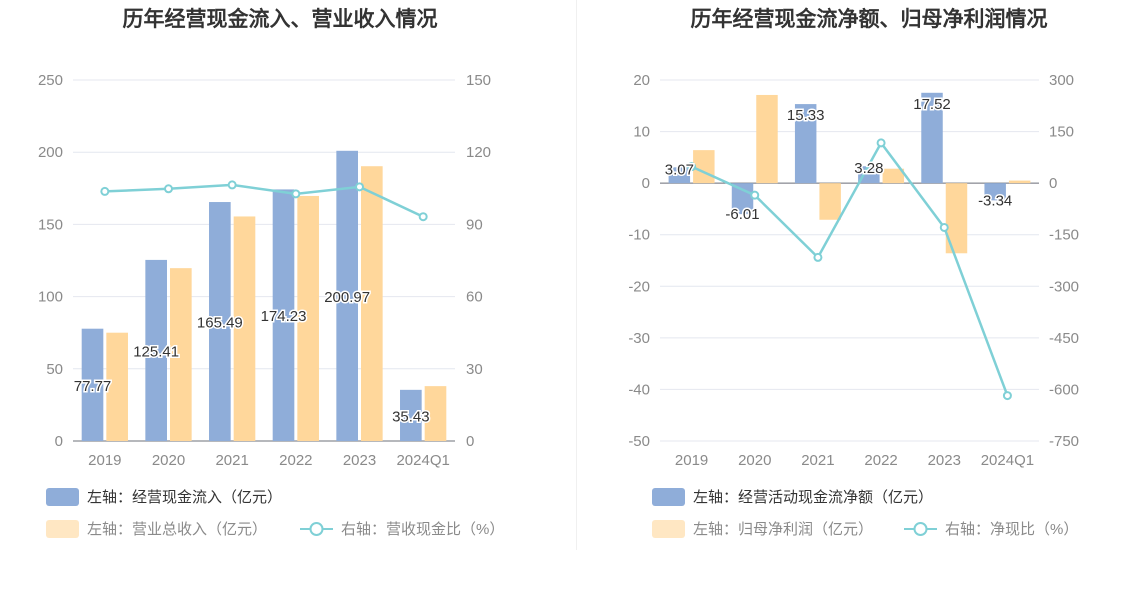 Image resolution: width=1148 pixels, height=594 pixels. I want to click on left-axis-tick-label: -30, so click(639, 338).